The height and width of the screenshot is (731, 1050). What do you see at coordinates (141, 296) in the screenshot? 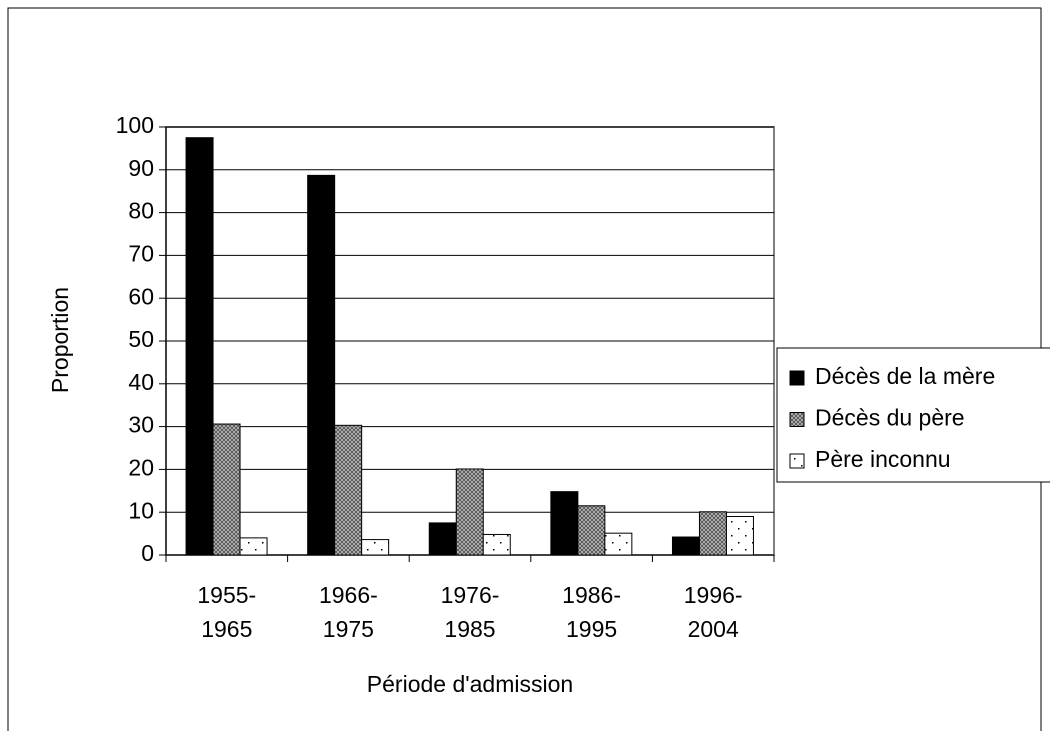
I see `y-tick-label: 60` at bounding box center [141, 296].